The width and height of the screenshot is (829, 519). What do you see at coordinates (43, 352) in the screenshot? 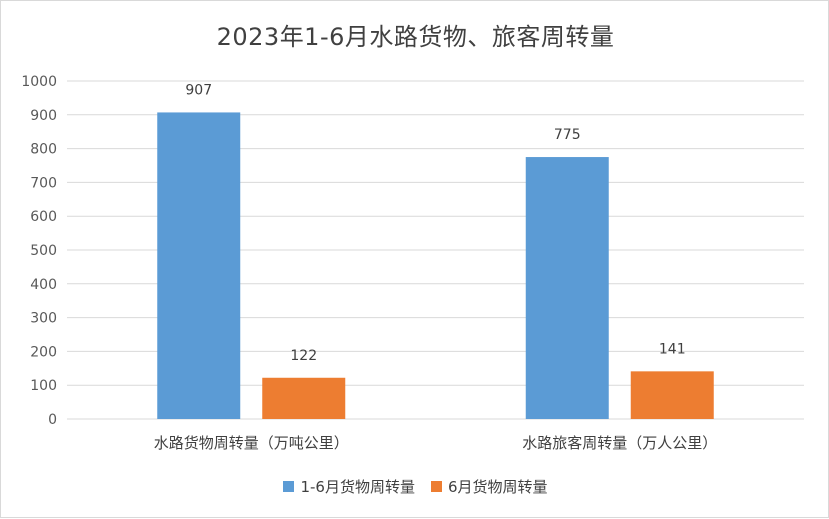
I see `y-tick-label-200: 200` at bounding box center [43, 352].